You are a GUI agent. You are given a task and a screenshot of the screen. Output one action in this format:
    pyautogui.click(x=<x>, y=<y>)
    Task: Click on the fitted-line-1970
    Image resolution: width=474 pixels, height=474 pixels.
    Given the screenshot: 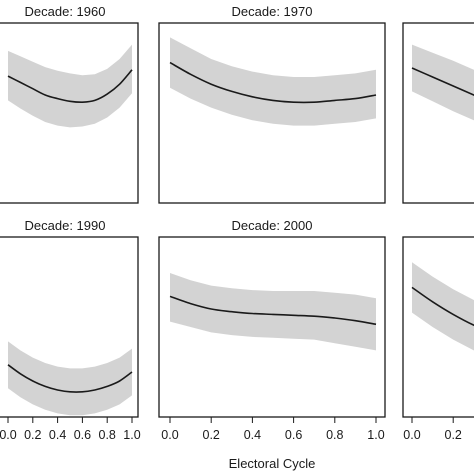 What is the action you would take?
    pyautogui.click(x=273, y=82)
    